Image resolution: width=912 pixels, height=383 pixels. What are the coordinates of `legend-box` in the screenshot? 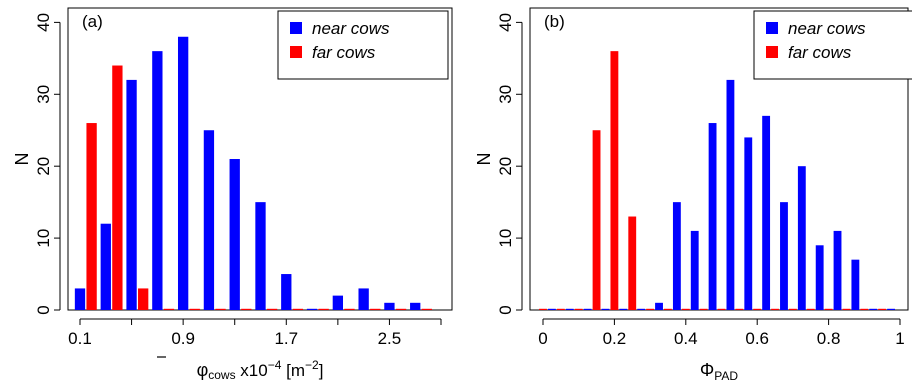 It's located at (363, 45).